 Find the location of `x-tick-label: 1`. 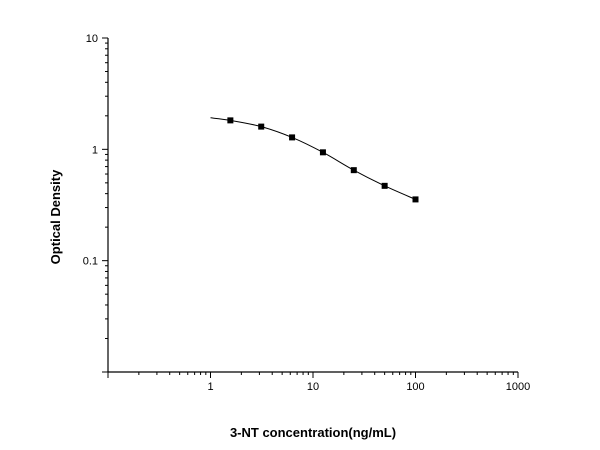

x-tick-label: 1 is located at coordinates (210, 387).